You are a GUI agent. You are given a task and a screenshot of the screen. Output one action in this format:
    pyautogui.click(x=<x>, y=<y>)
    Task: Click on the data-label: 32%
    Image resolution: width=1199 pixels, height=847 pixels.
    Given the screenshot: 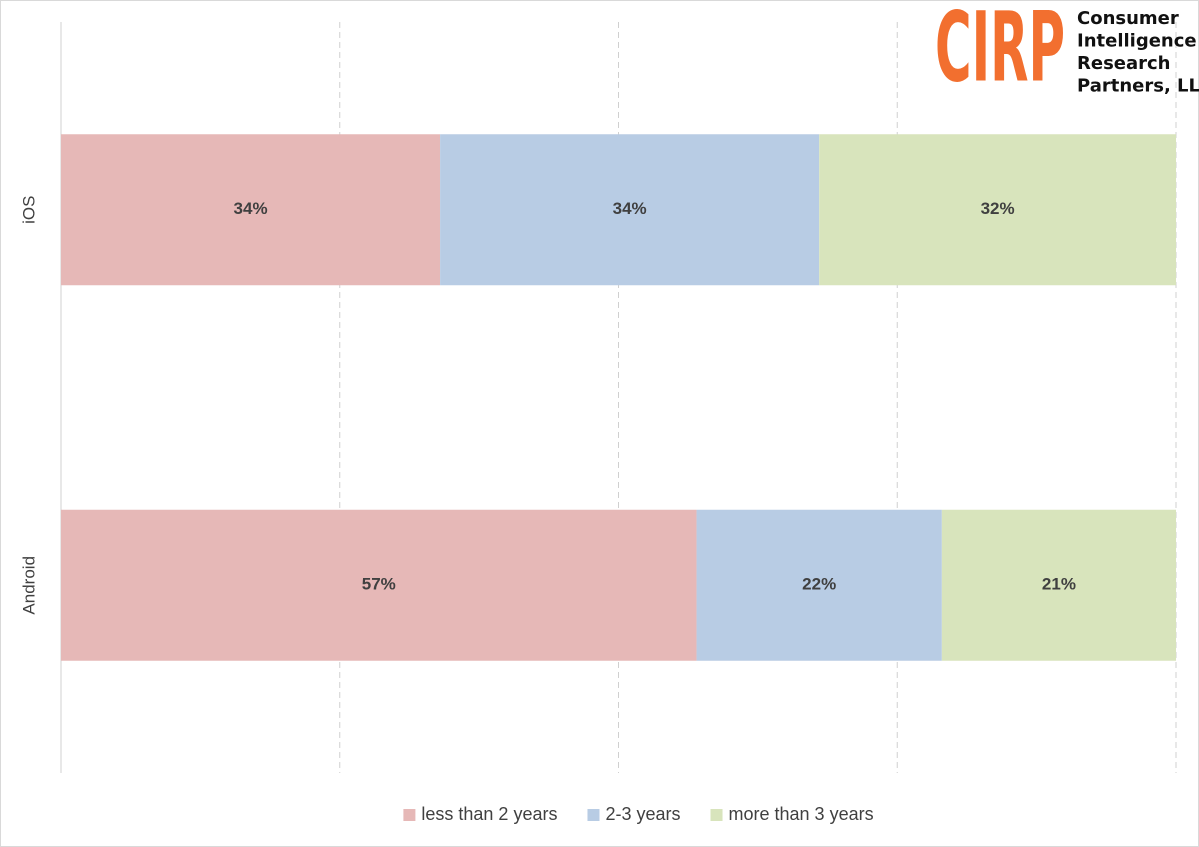 What is the action you would take?
    pyautogui.click(x=998, y=208)
    